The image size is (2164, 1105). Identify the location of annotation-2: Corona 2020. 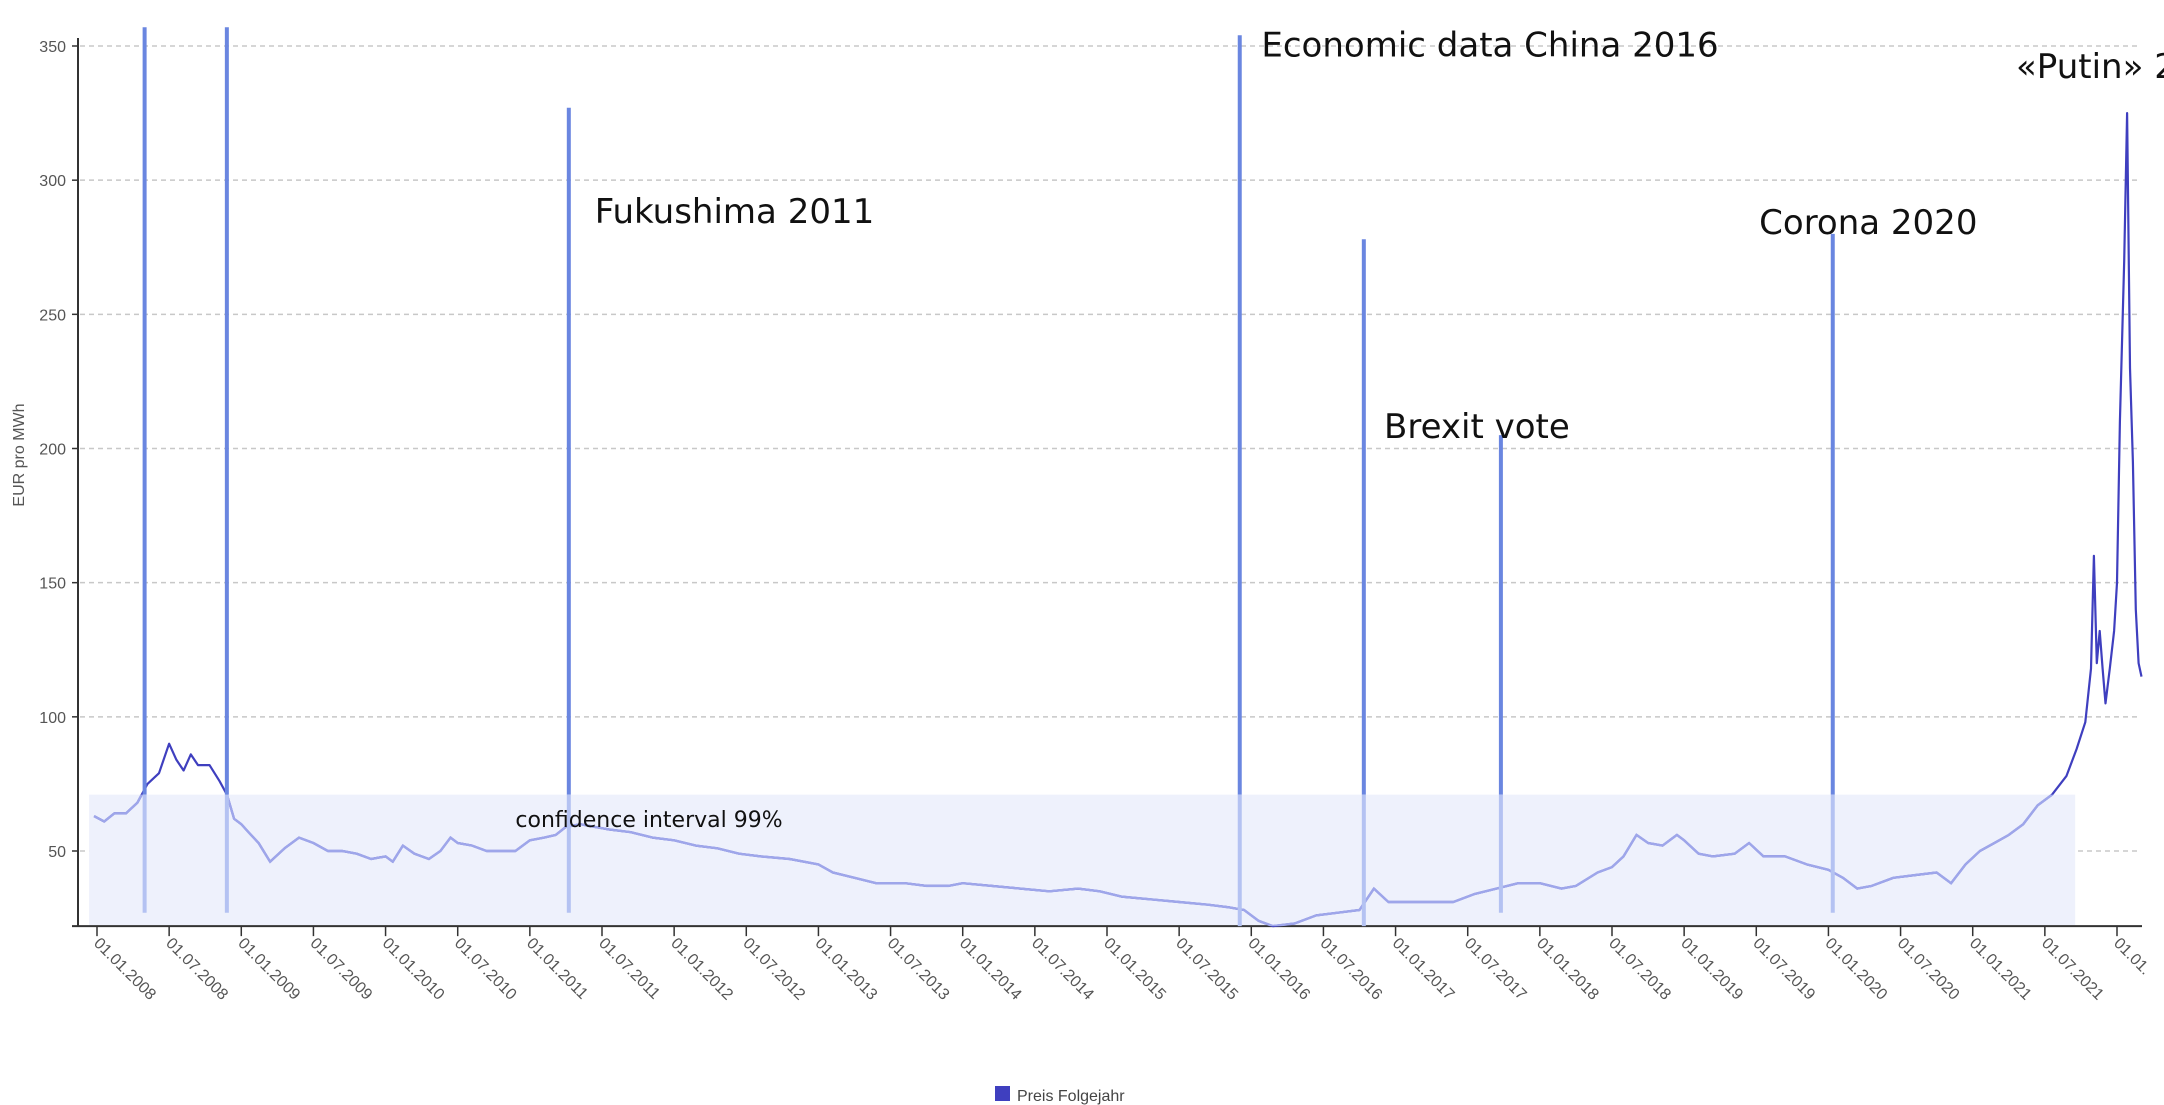
(1868, 223).